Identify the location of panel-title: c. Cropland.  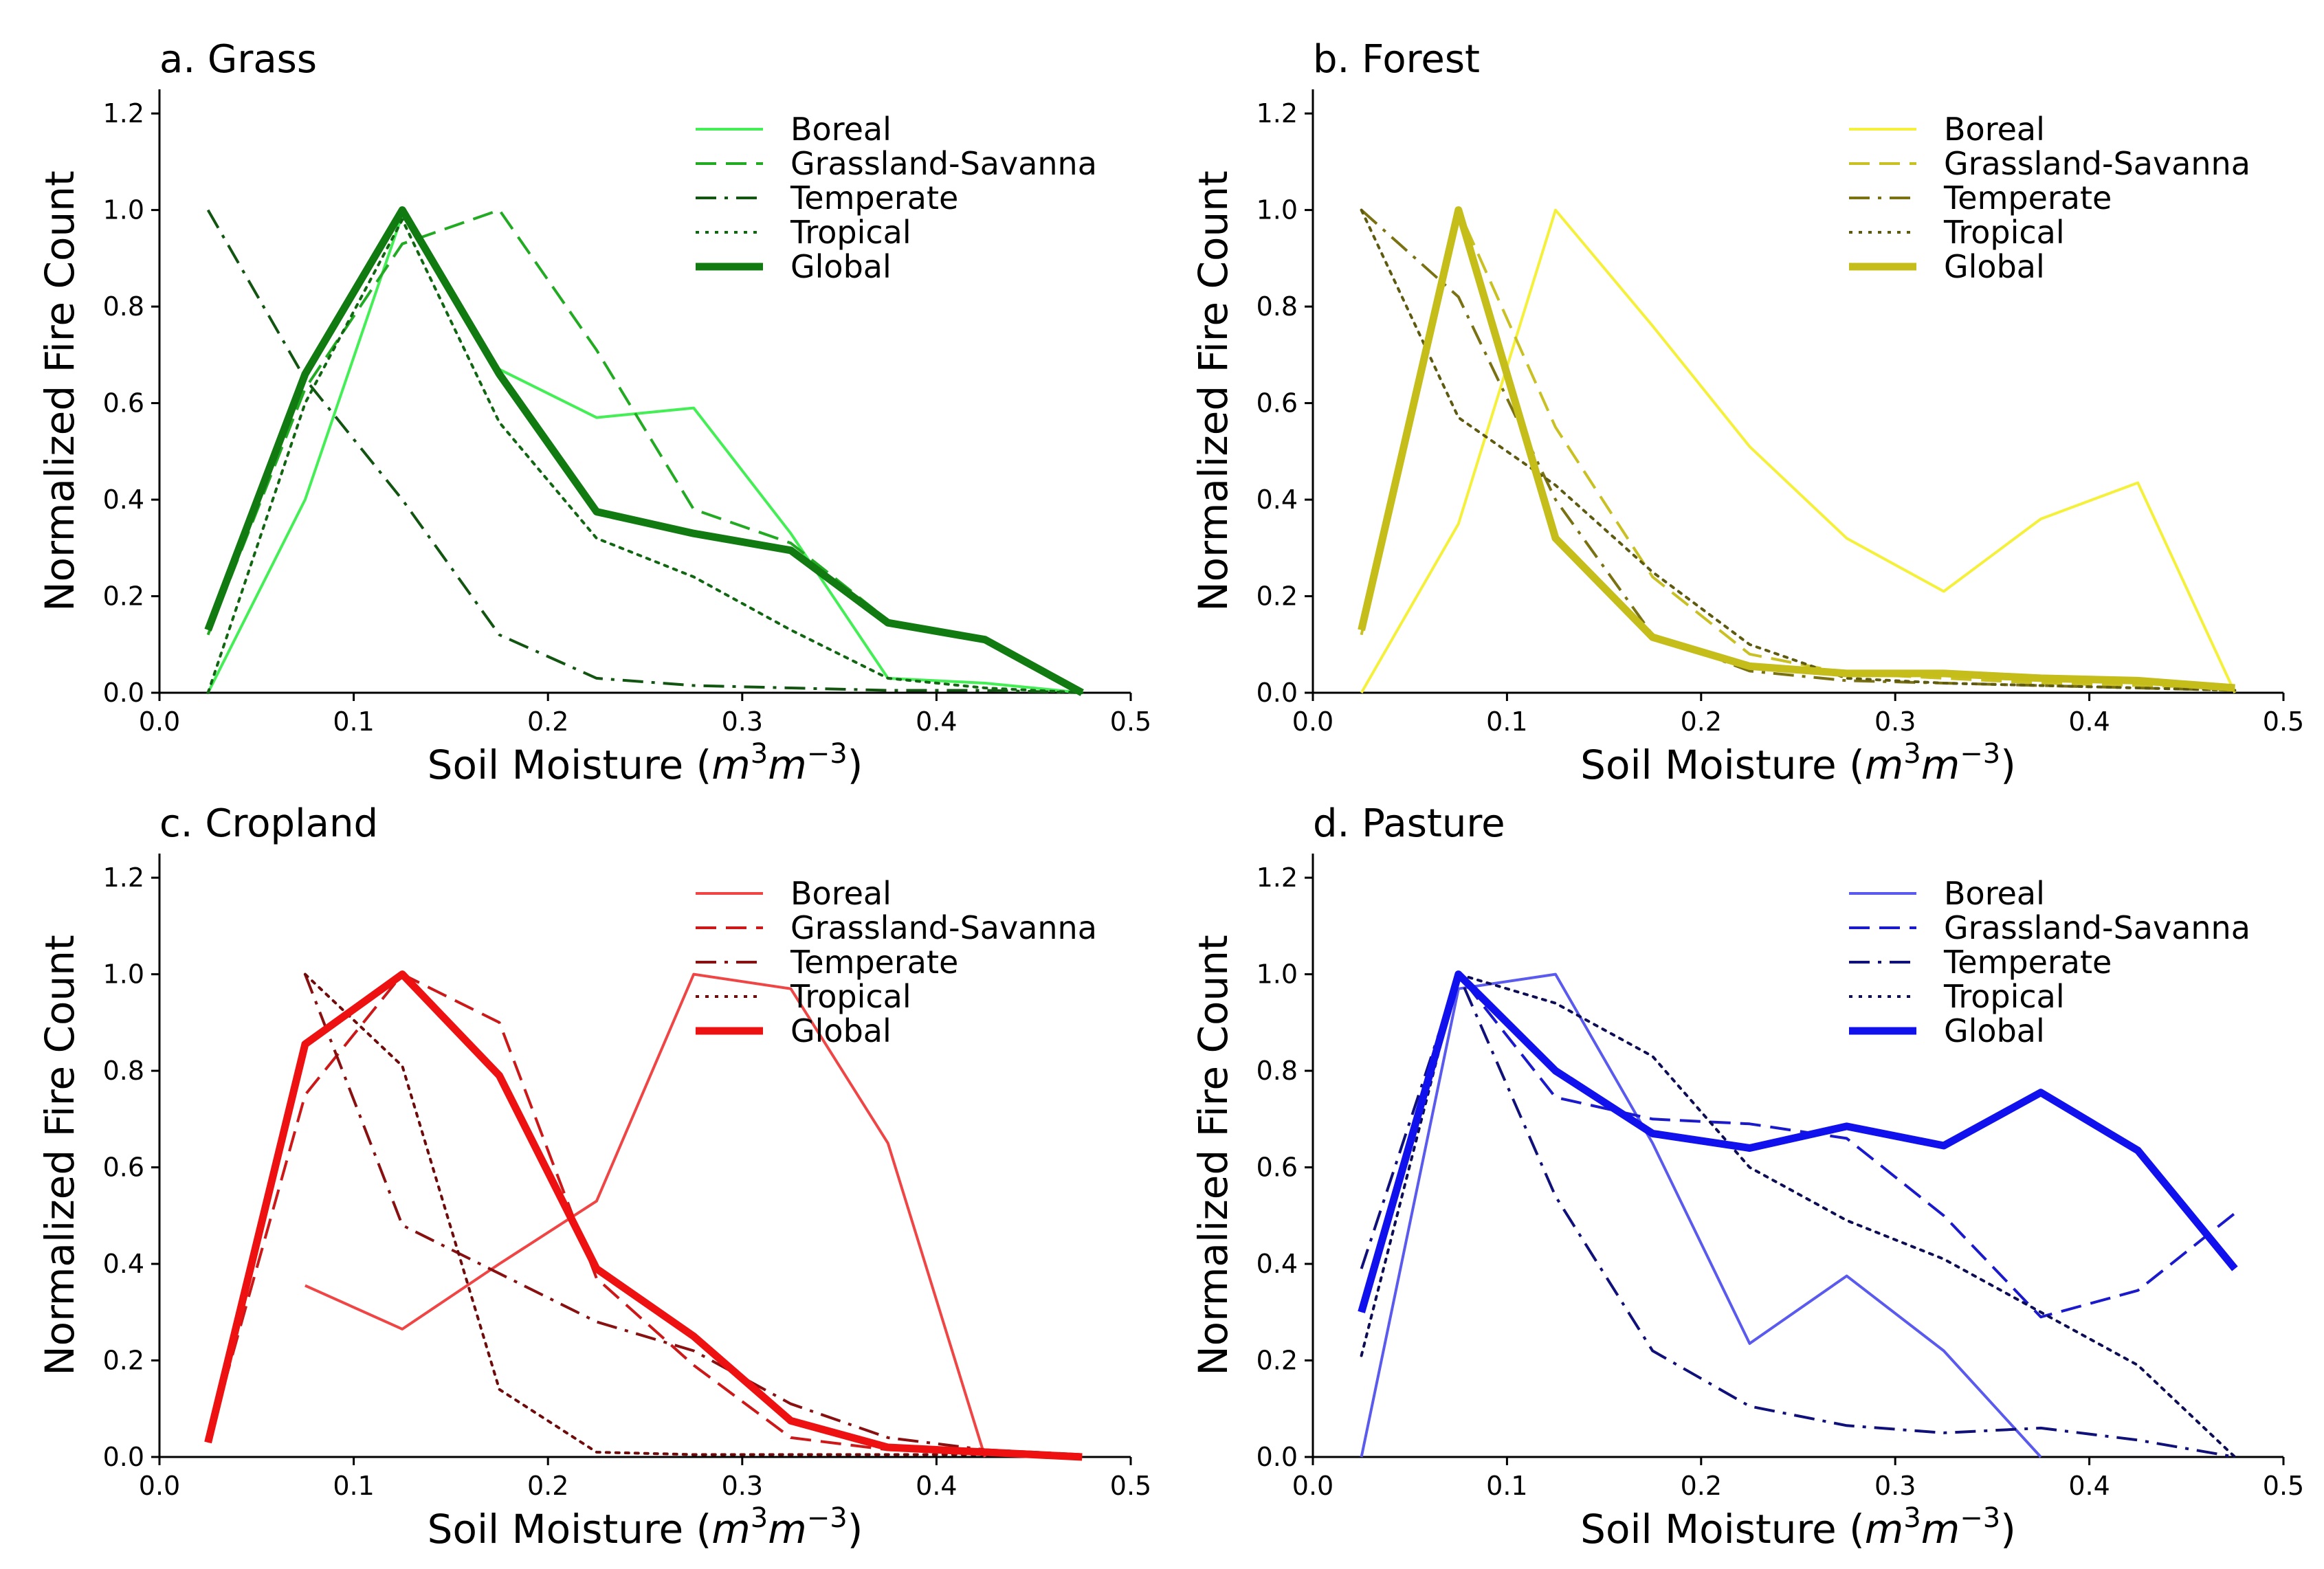
(269, 823).